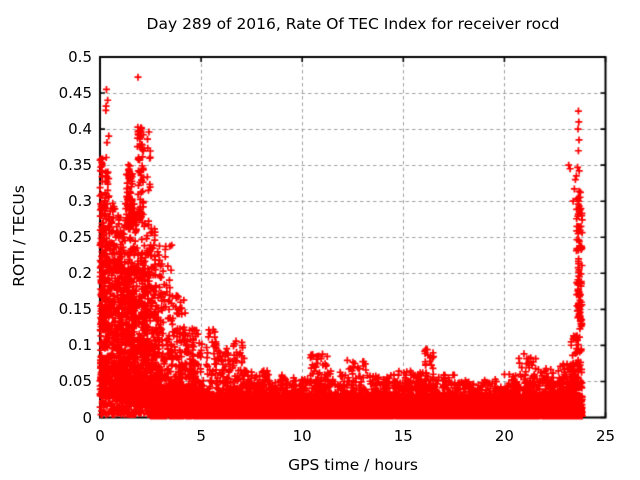  I want to click on y-tick-label: 0.25, so click(75, 237).